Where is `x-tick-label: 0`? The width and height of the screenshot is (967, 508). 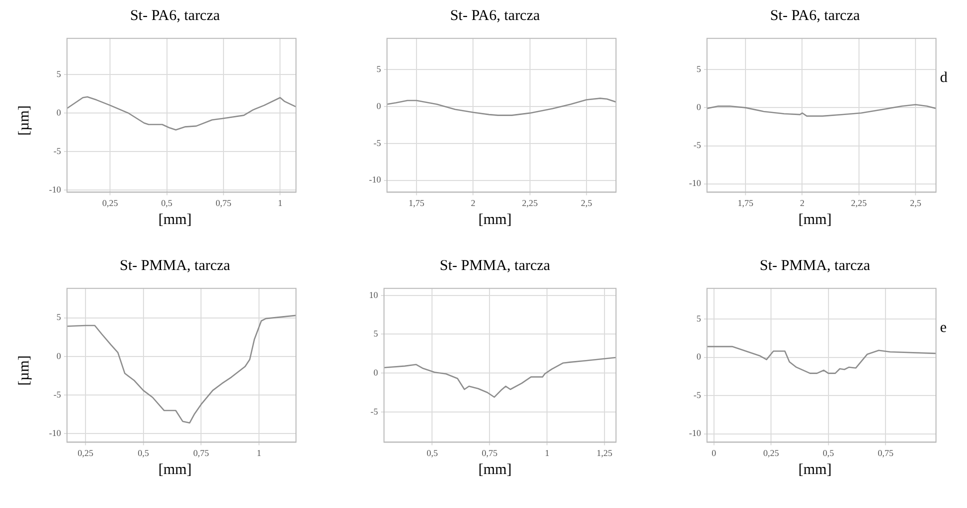 x-tick-label: 0 is located at coordinates (714, 453).